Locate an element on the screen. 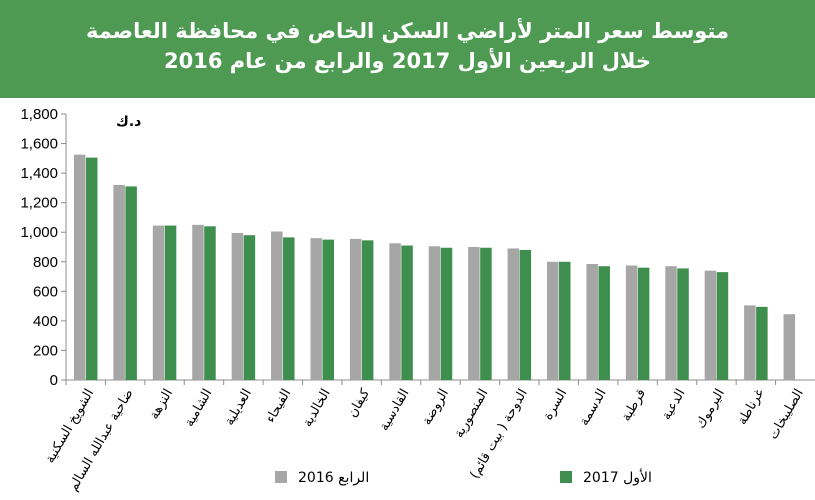  y-tick-label: 0 is located at coordinates (54, 380).